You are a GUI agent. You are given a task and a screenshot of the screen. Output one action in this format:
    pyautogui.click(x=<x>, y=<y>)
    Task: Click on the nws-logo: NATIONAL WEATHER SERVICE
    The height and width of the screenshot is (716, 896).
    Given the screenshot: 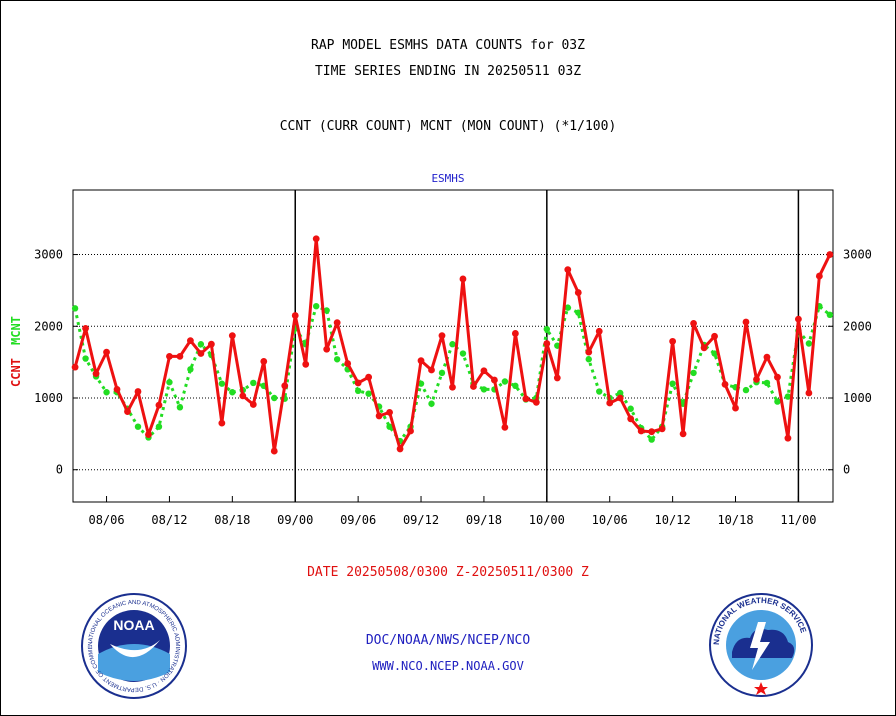 What is the action you would take?
    pyautogui.click(x=761, y=645)
    